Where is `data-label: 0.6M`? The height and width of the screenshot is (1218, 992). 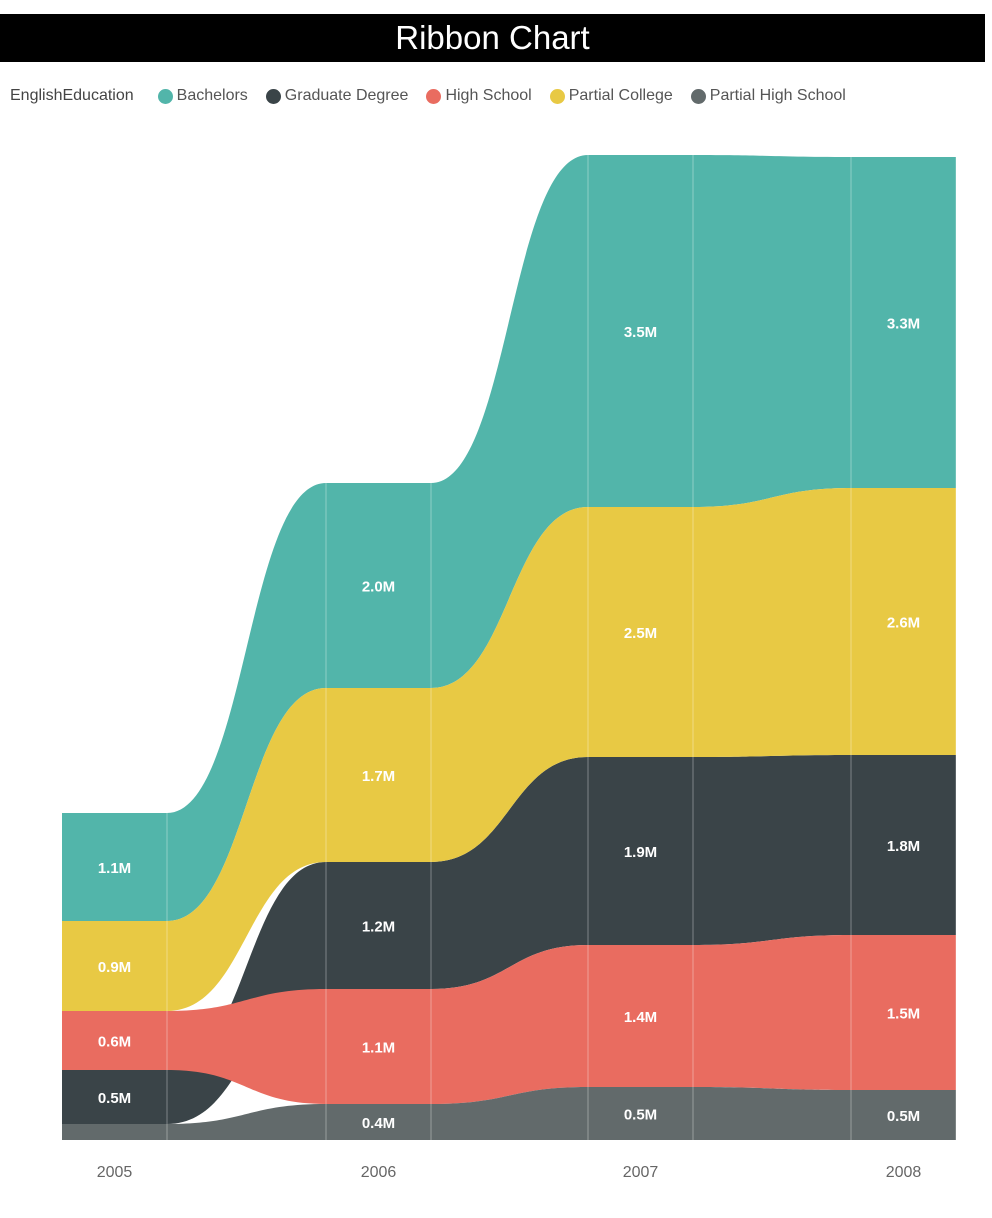
data-label: 0.6M is located at coordinates (114, 1042).